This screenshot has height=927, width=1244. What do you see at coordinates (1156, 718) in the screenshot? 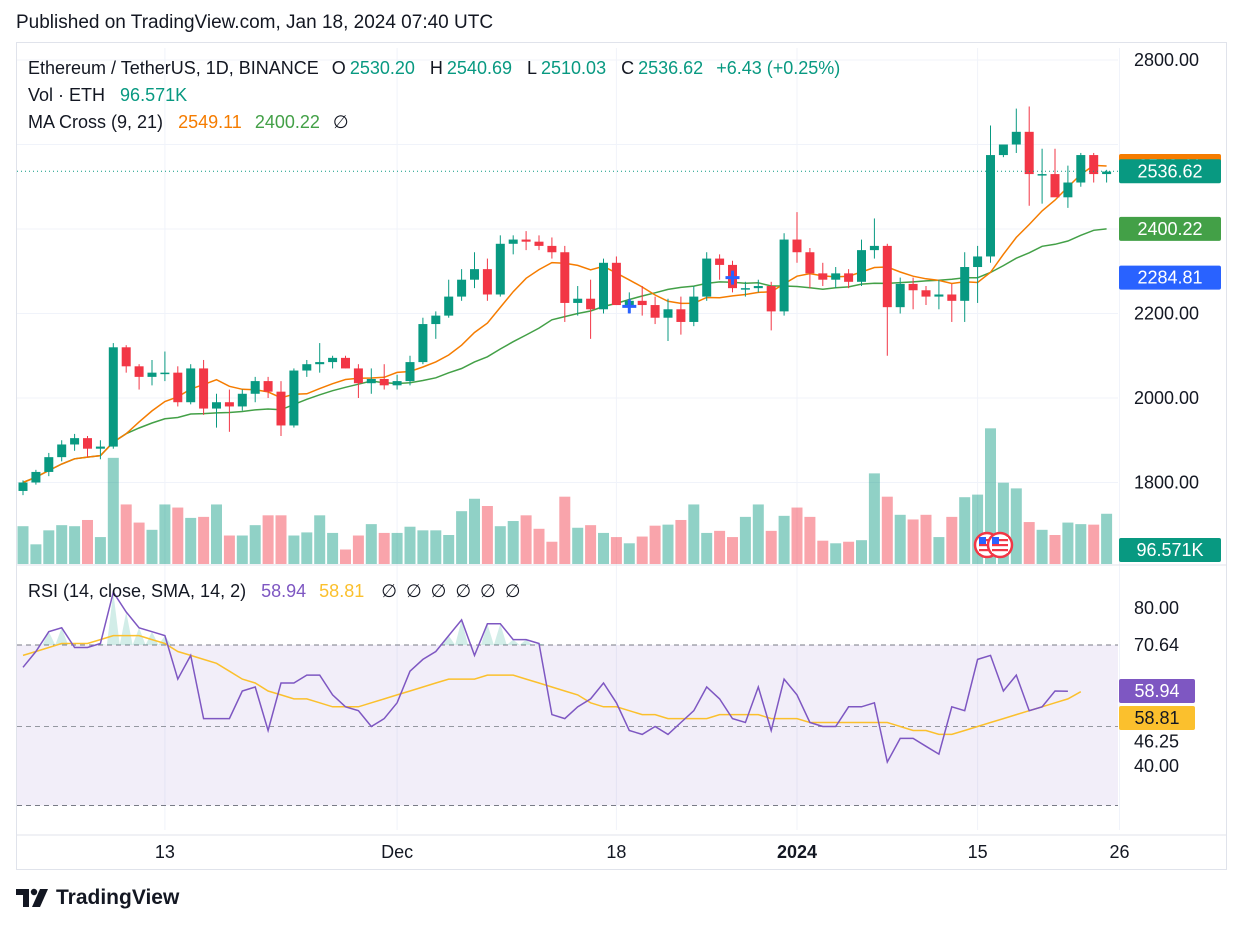
I see `rsi-badge-label: 58.81` at bounding box center [1156, 718].